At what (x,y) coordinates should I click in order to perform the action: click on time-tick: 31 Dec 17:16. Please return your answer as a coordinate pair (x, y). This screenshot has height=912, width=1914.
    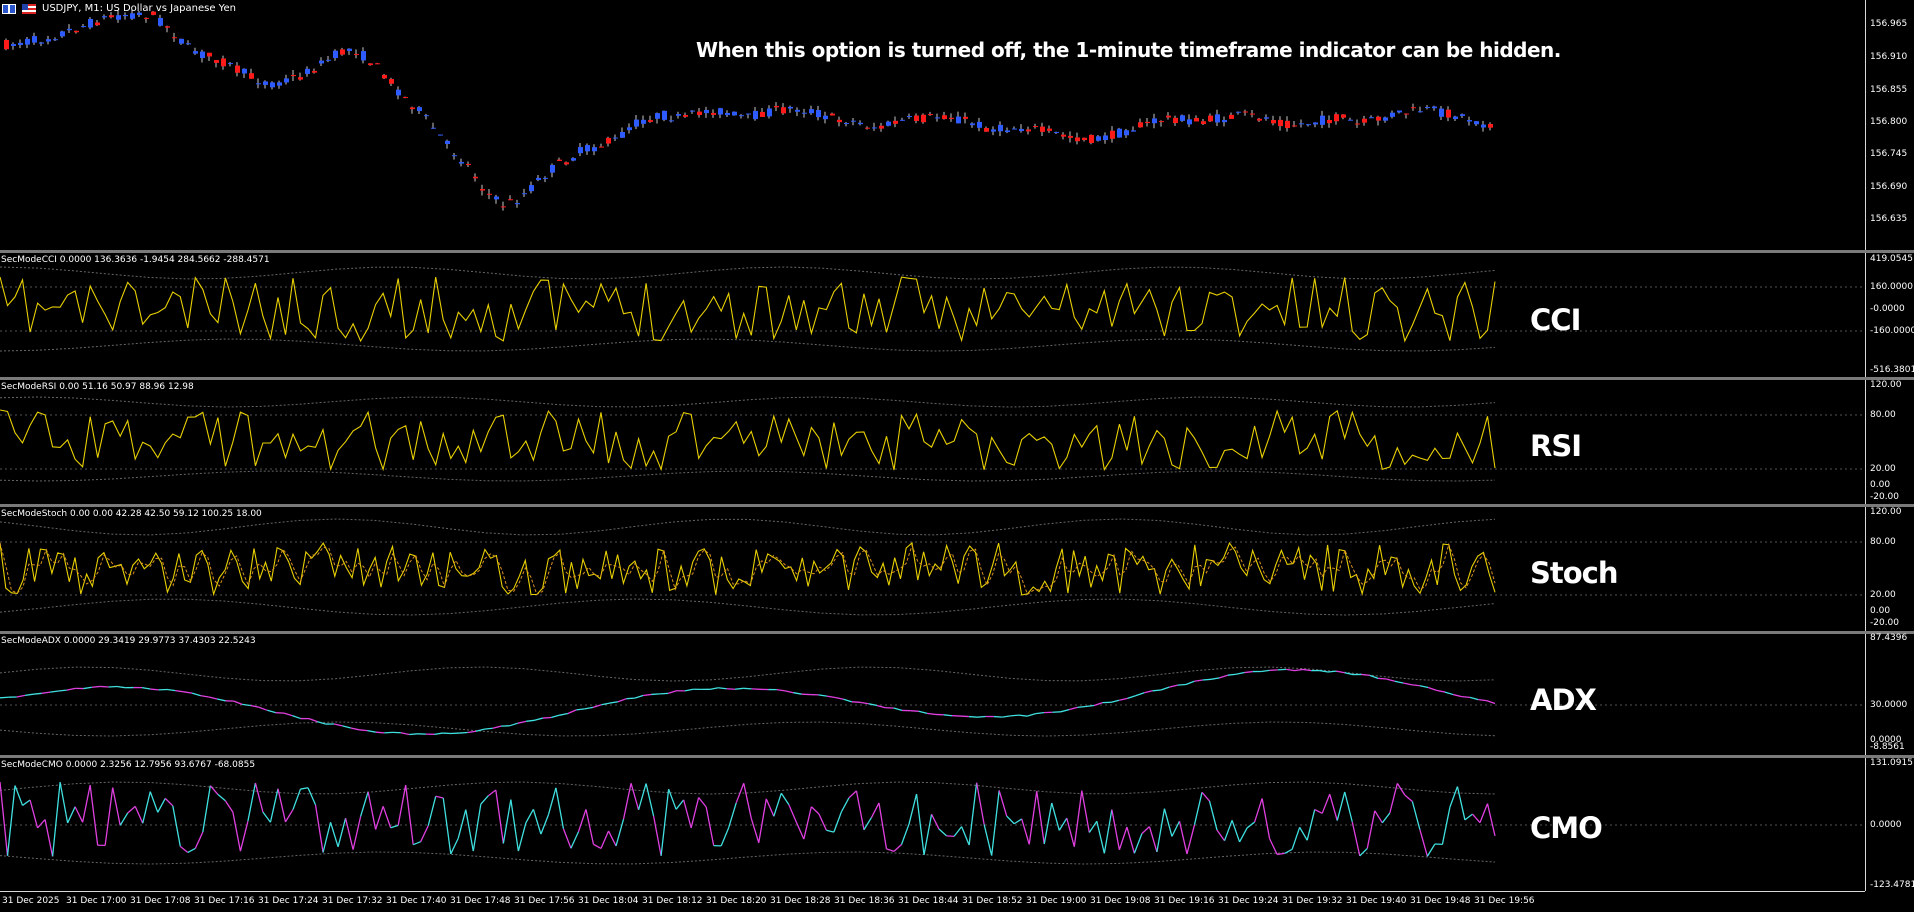
    Looking at the image, I should click on (224, 901).